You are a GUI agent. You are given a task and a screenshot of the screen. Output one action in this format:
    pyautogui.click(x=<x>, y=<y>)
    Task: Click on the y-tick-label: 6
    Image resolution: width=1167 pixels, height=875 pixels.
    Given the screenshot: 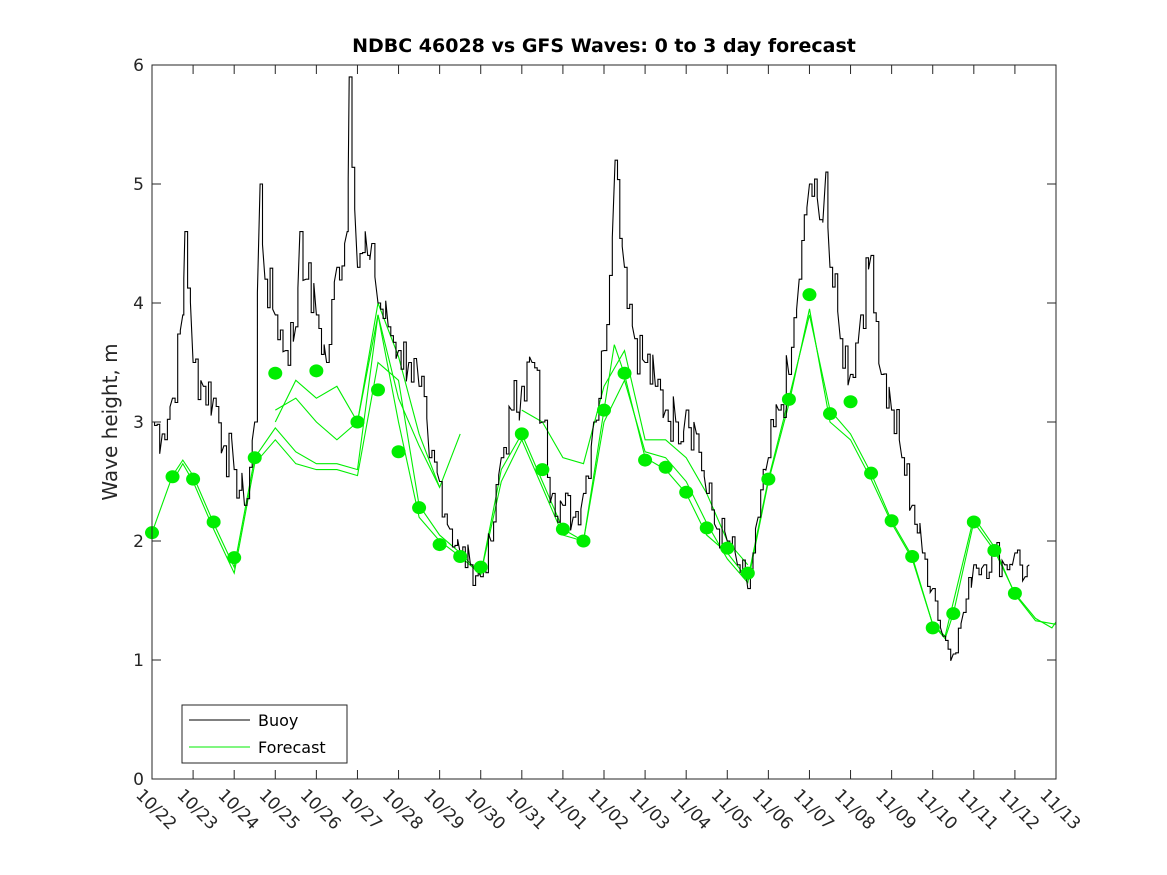 What is the action you would take?
    pyautogui.click(x=138, y=66)
    